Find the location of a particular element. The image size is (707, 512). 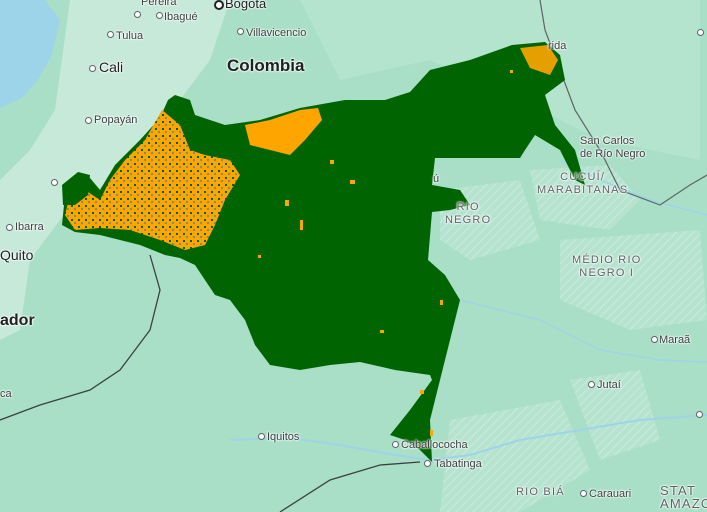

nonforest-north is located at coordinates (283, 131).